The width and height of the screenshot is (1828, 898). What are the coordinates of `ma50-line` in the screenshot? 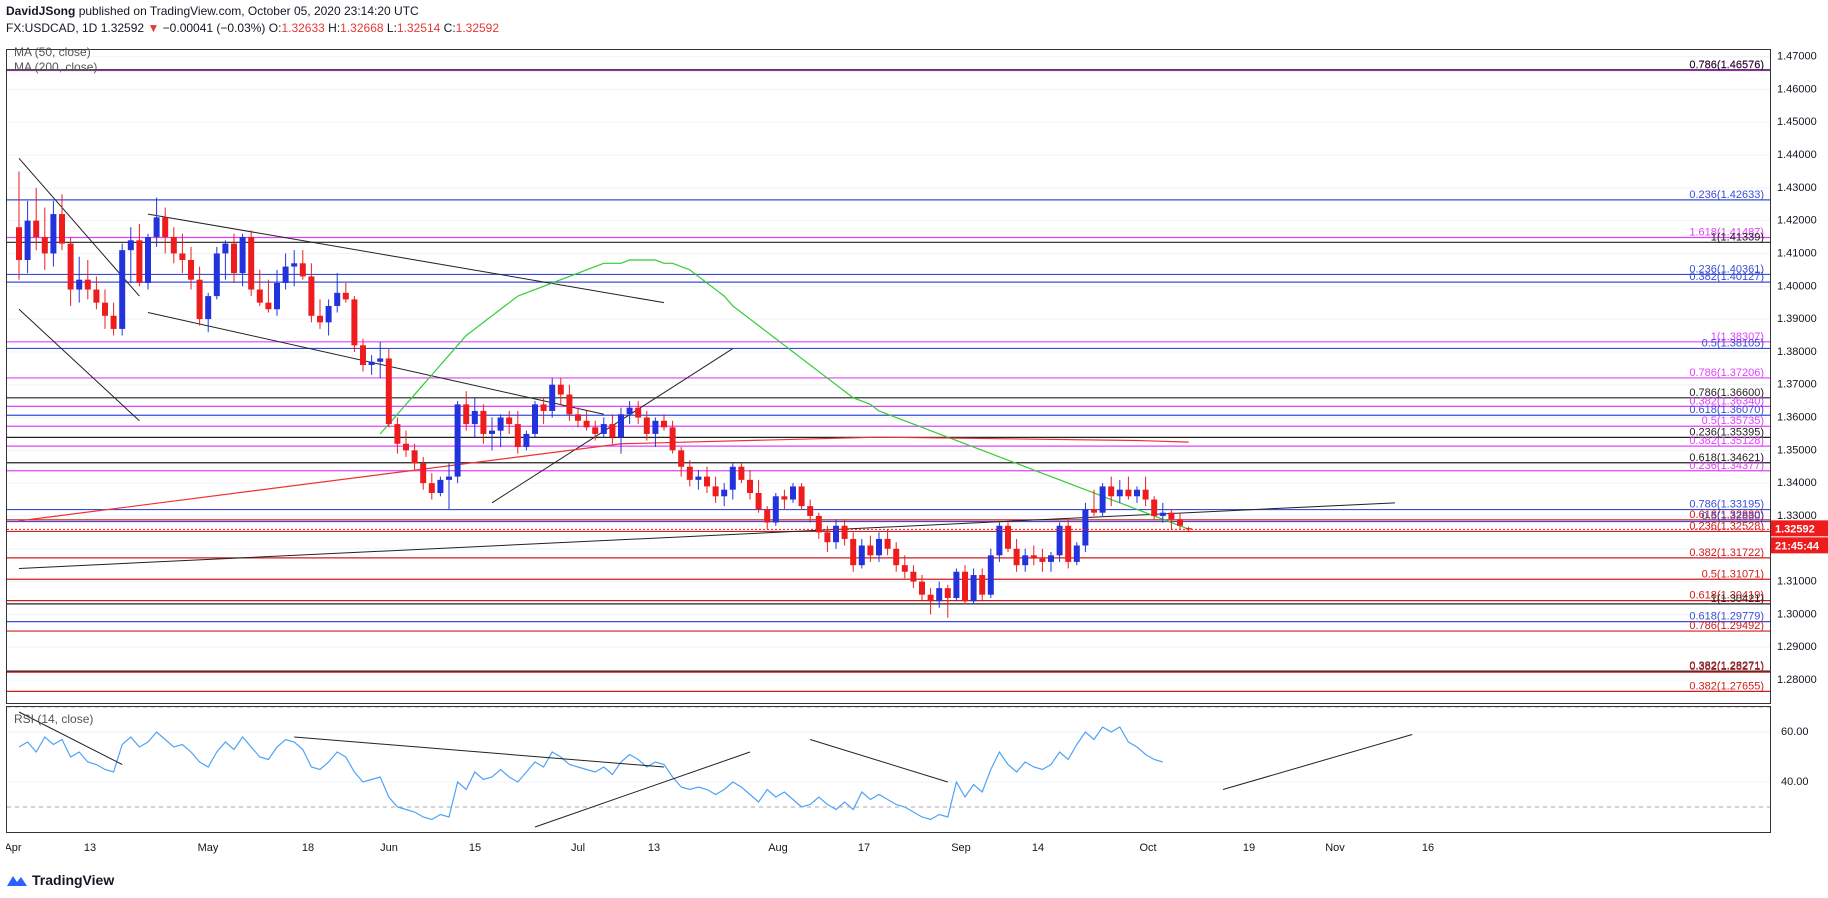 It's located at (784, 394).